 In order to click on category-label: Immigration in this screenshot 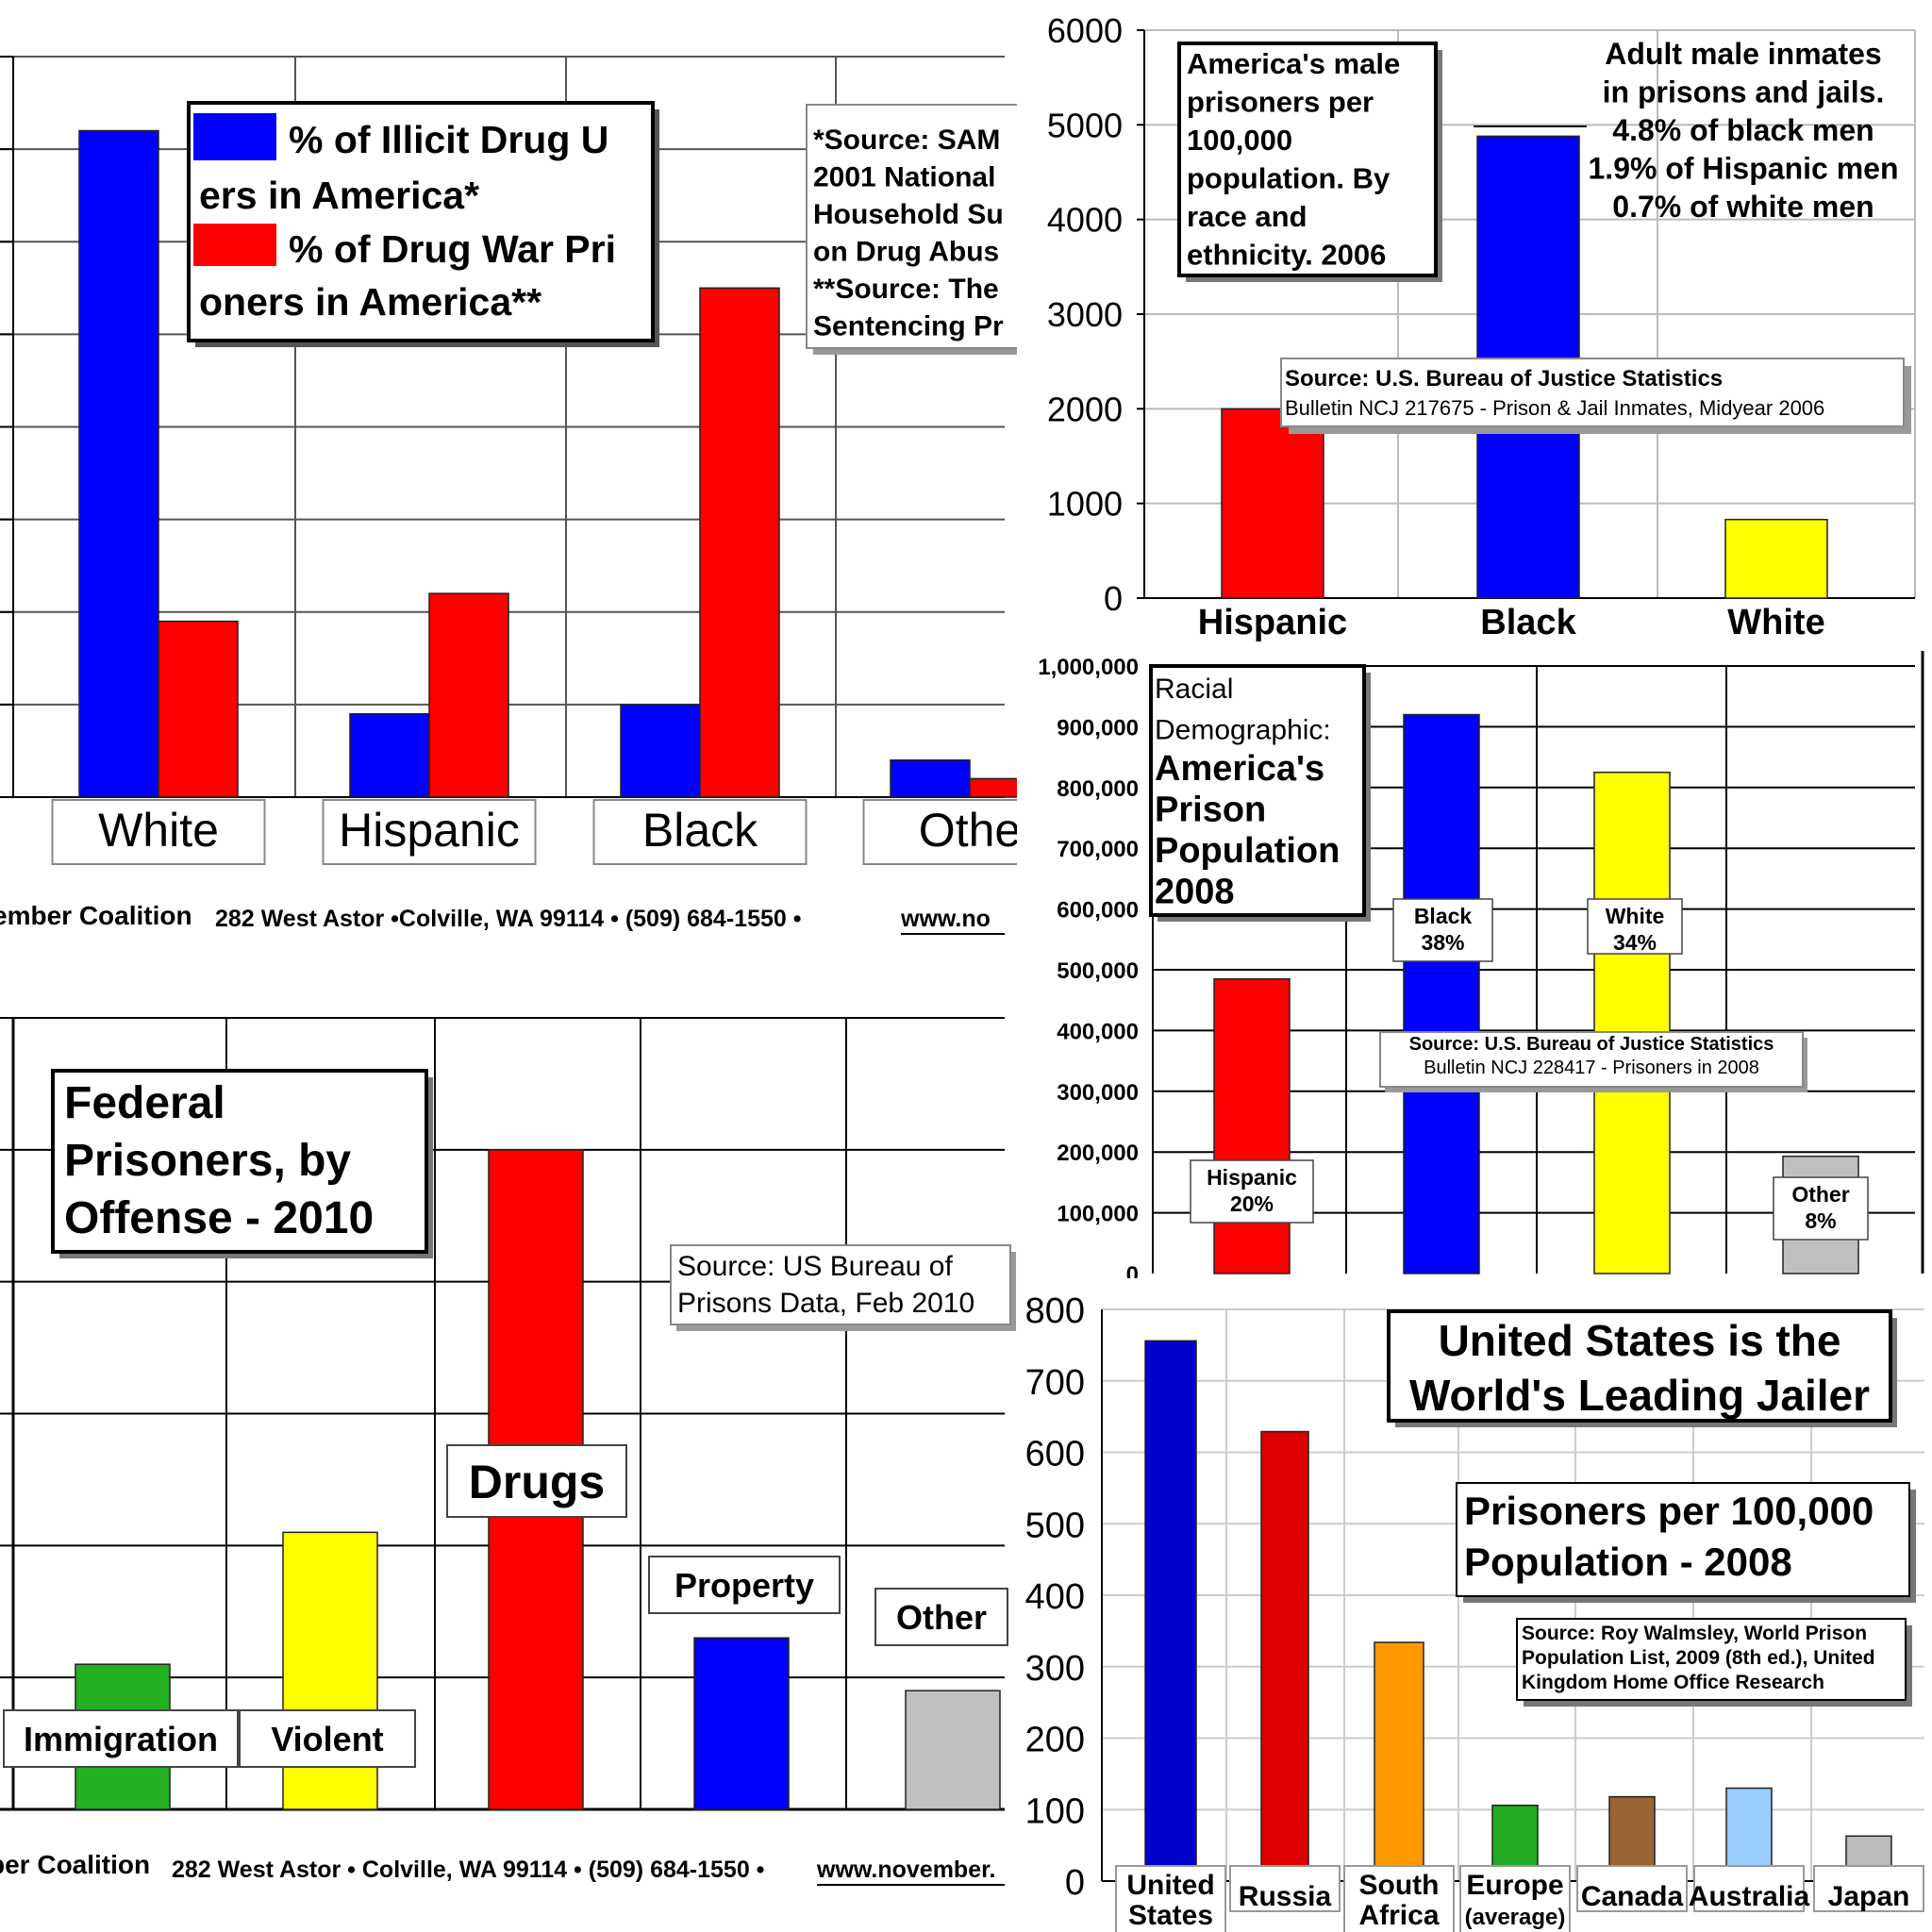, I will do `click(121, 1739)`.